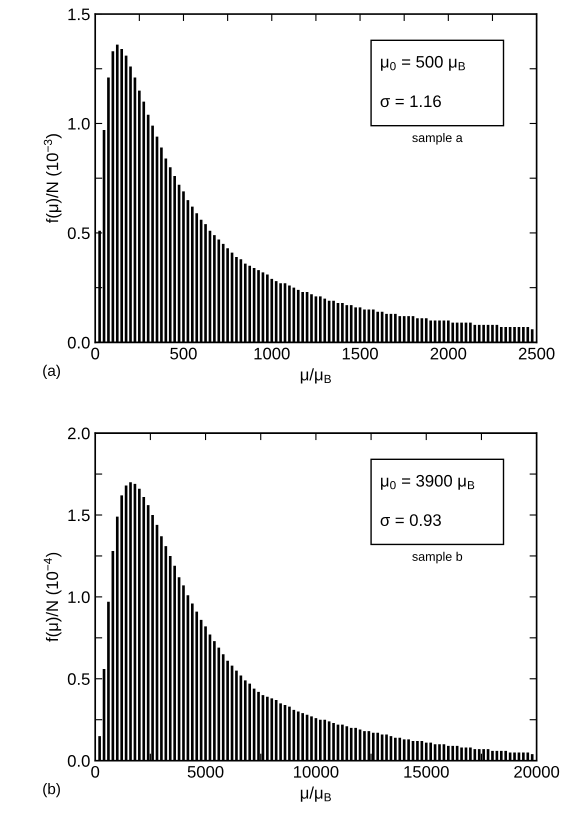 The width and height of the screenshot is (577, 825). Describe the element at coordinates (427, 482) in the screenshot. I see `annotation: μ$_{0}$ = 3900 μ$_{B}$` at that location.